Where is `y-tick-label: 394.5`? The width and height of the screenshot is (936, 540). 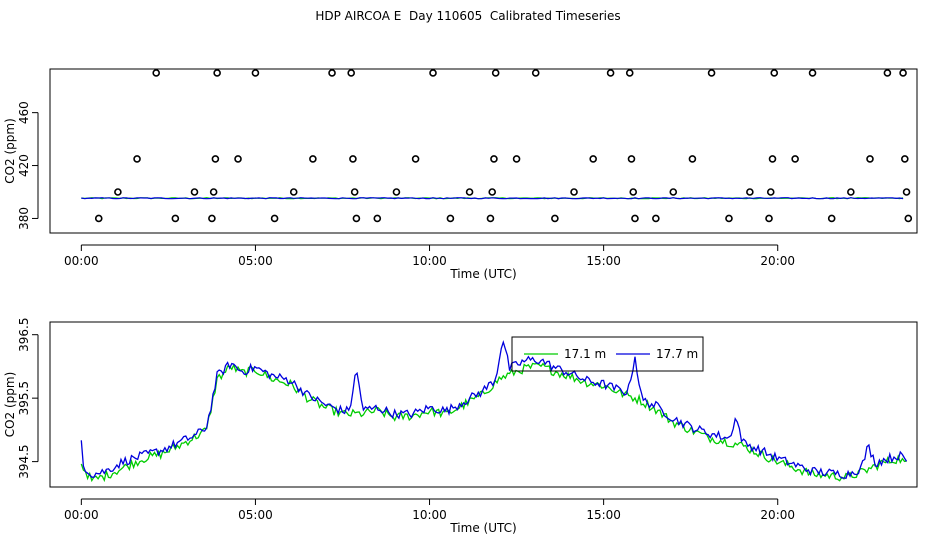 y-tick-label: 394.5 is located at coordinates (24, 461).